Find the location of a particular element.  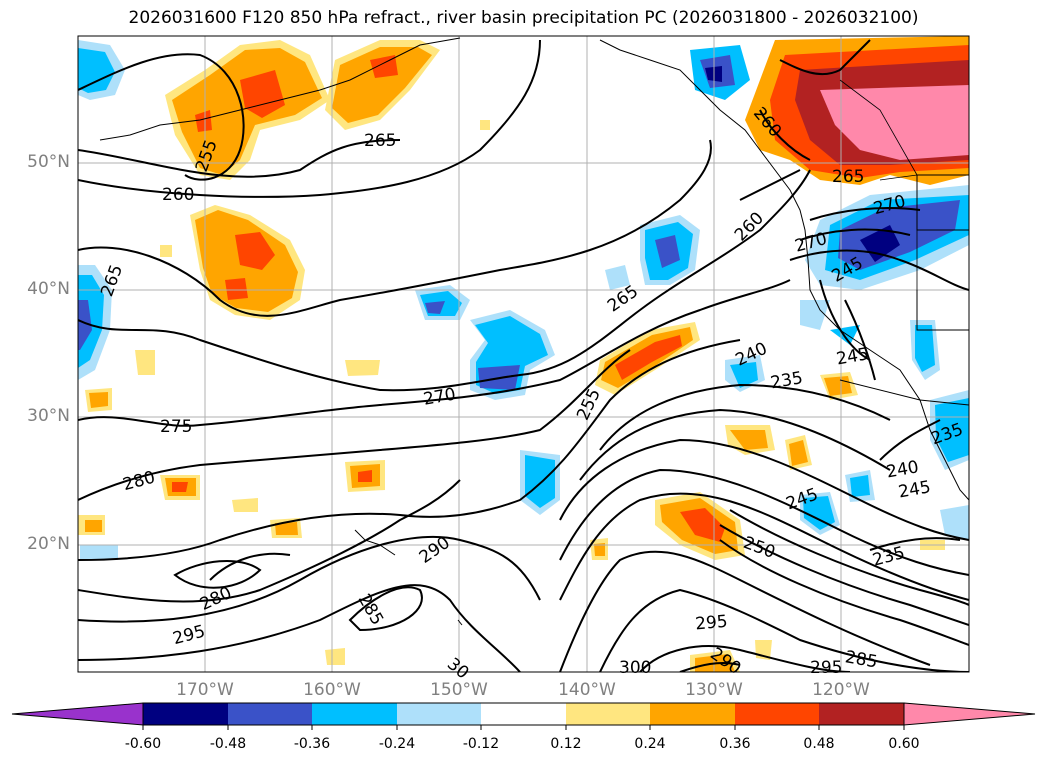

lat-label: 50°N is located at coordinates (48, 162).